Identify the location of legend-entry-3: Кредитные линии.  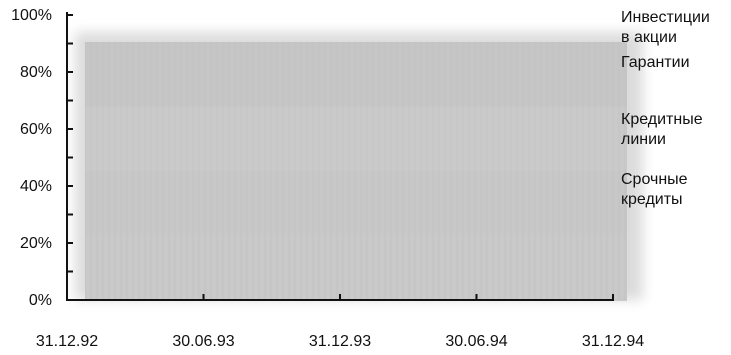
(662, 129).